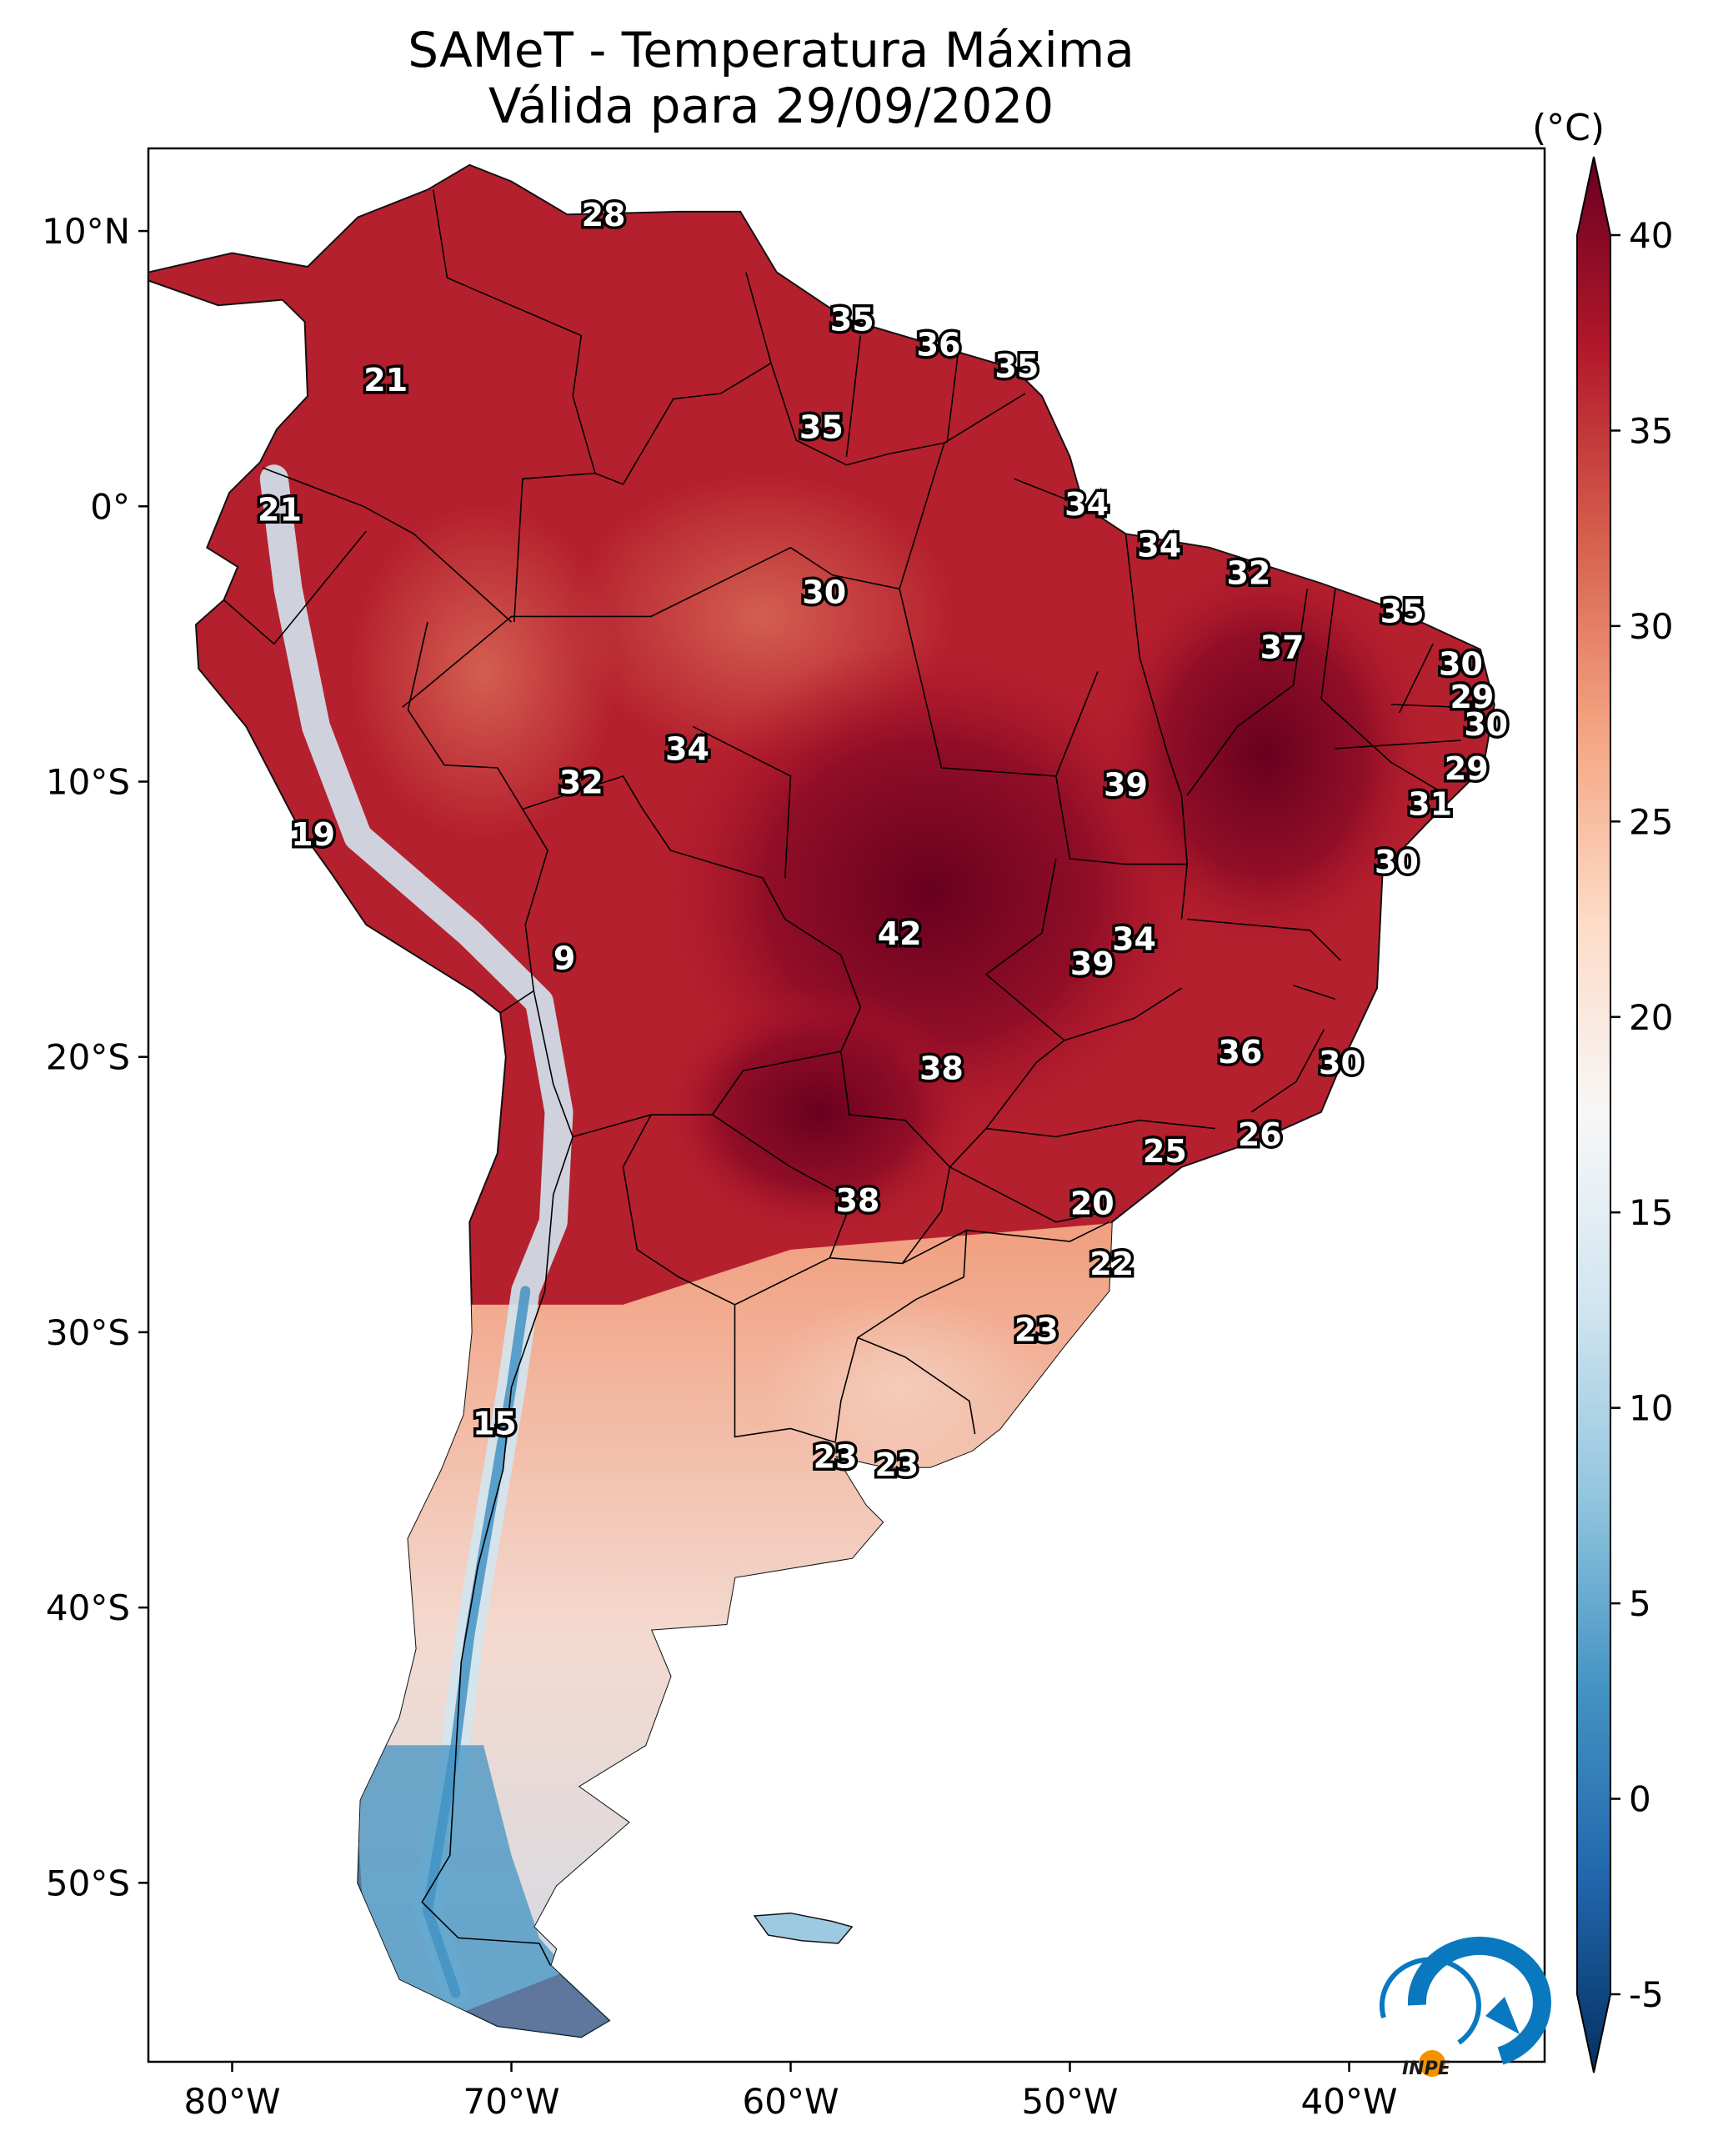 Image resolution: width=1723 pixels, height=2156 pixels. Describe the element at coordinates (1283, 647) in the screenshot. I see `station-value: 37` at that location.